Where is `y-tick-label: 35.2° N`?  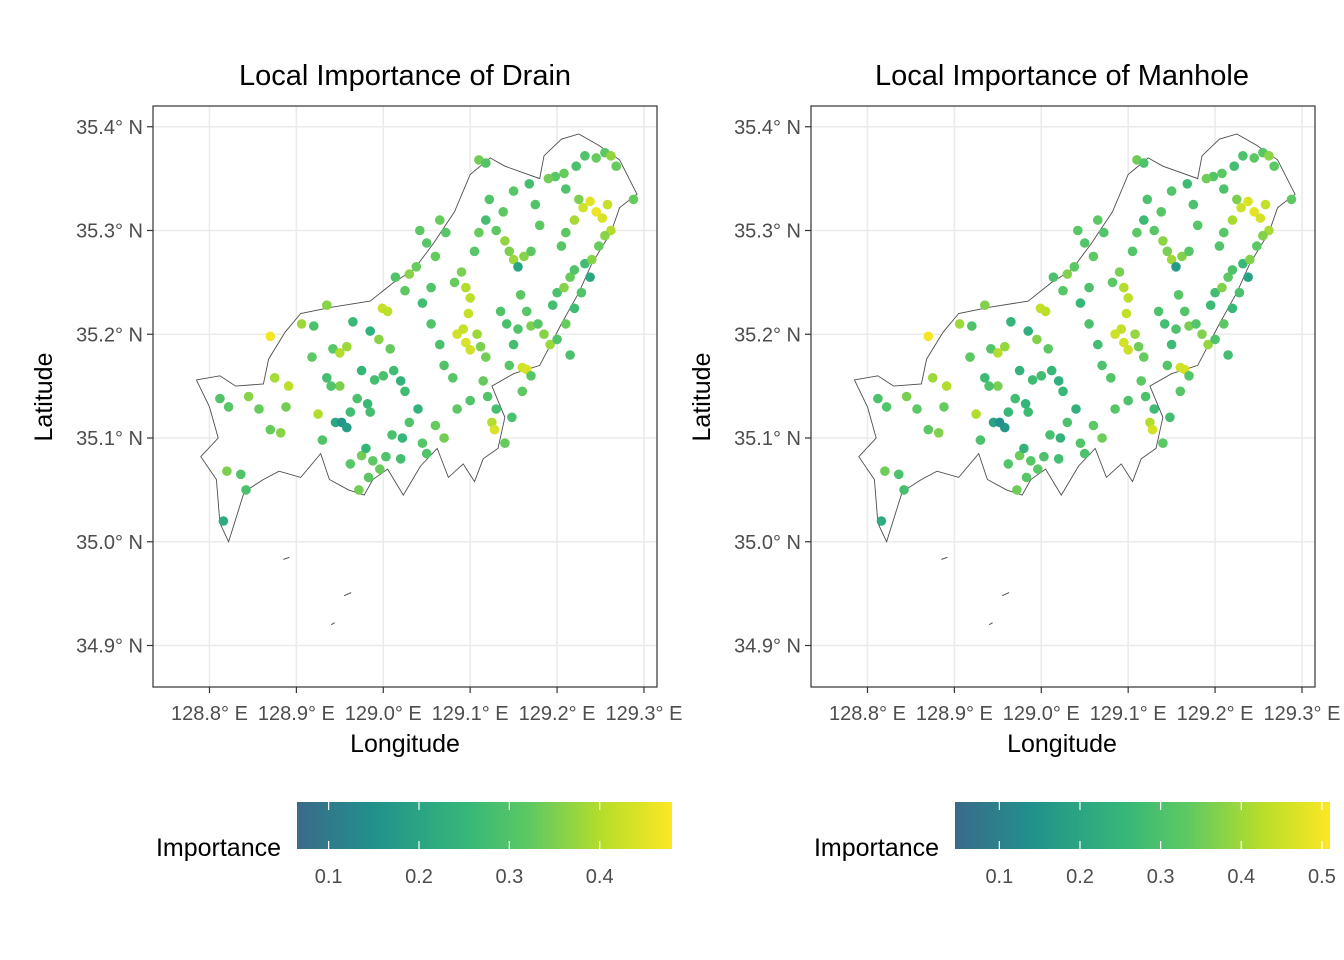
y-tick-label: 35.2° N is located at coordinates (109, 335).